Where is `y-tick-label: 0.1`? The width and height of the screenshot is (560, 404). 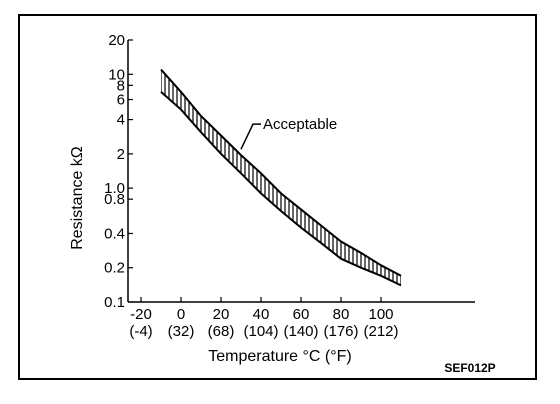
y-tick-label: 0.1 is located at coordinates (114, 302).